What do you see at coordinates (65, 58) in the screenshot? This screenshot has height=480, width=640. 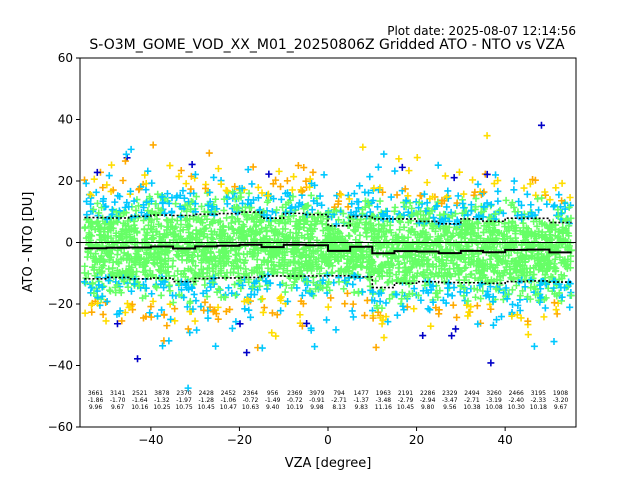 I see `y-tick-label: 60` at bounding box center [65, 58].